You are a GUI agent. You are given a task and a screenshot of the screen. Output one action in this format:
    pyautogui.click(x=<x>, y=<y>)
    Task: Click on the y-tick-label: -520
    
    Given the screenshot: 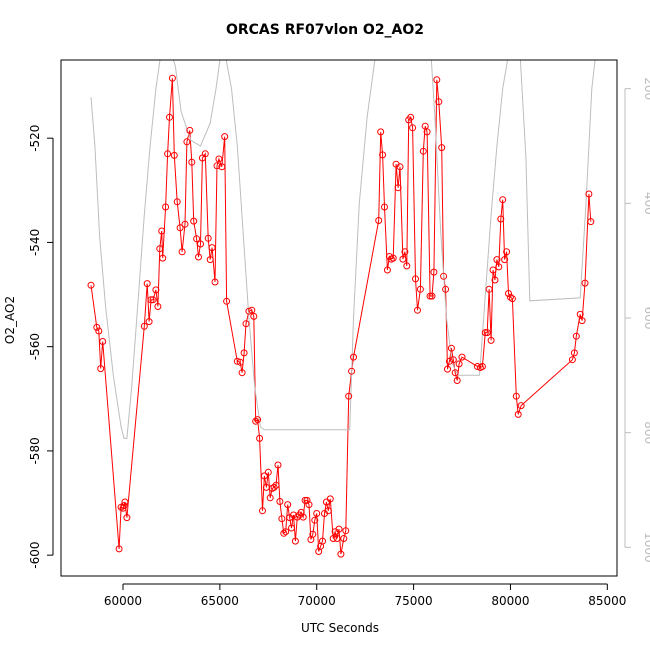 What is the action you would take?
    pyautogui.click(x=35, y=138)
    